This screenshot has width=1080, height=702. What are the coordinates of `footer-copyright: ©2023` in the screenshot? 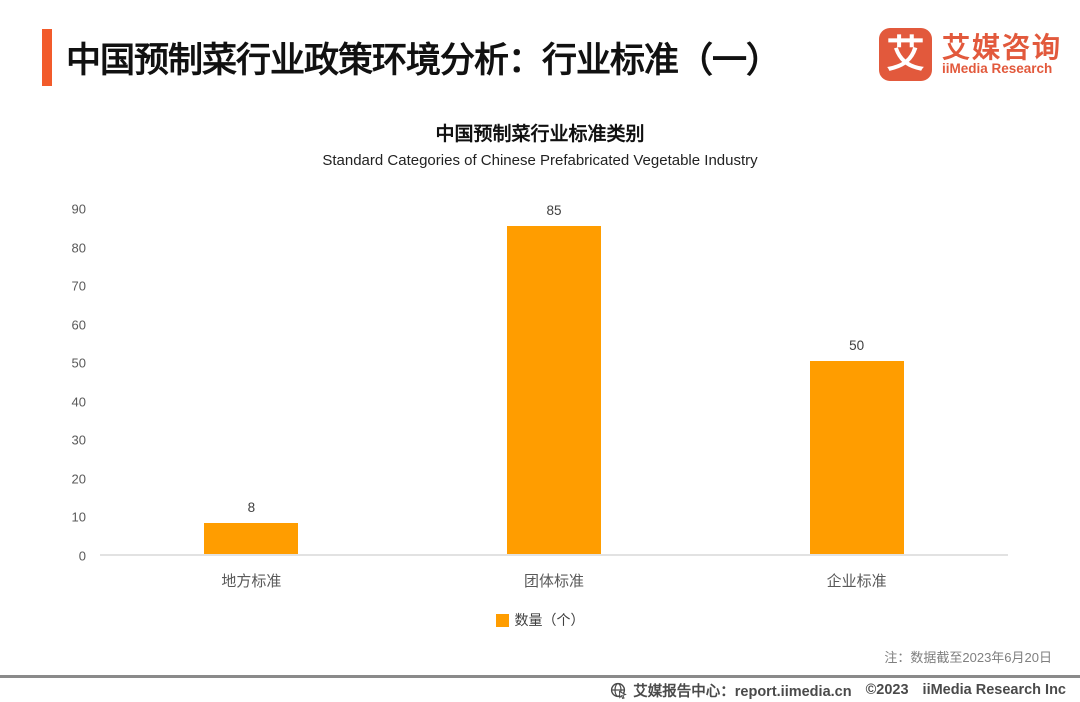 It's located at (887, 690).